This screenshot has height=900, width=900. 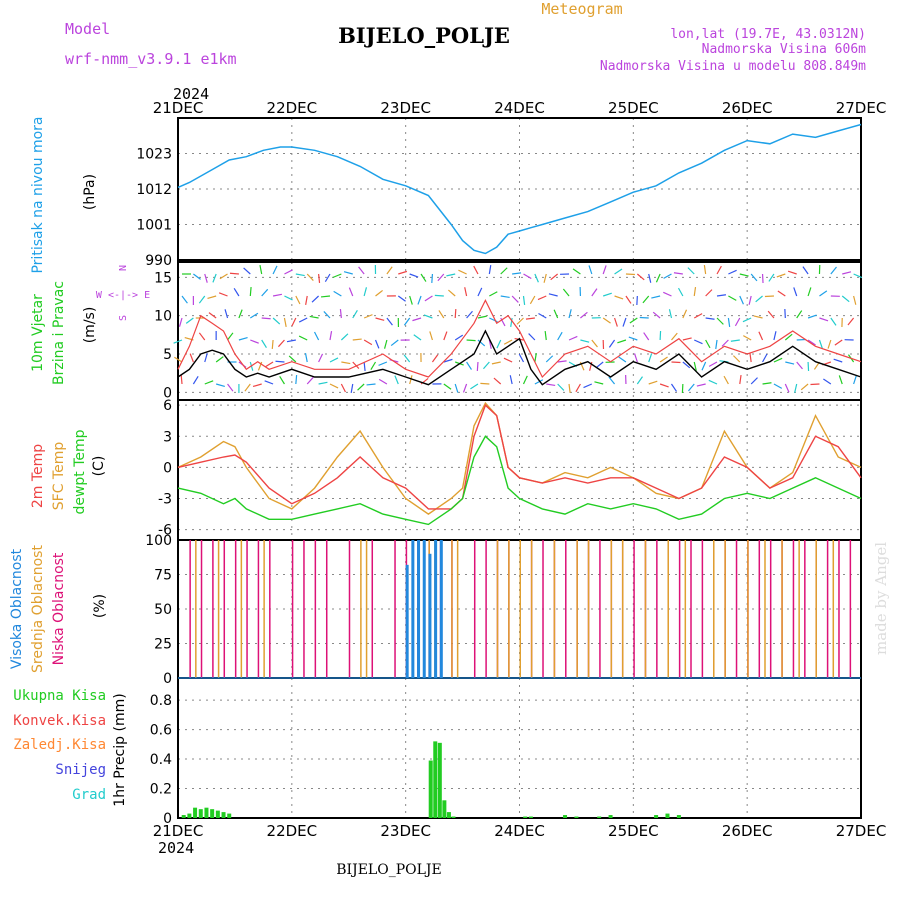 I want to click on wind-unit: (m/s), so click(x=90, y=325).